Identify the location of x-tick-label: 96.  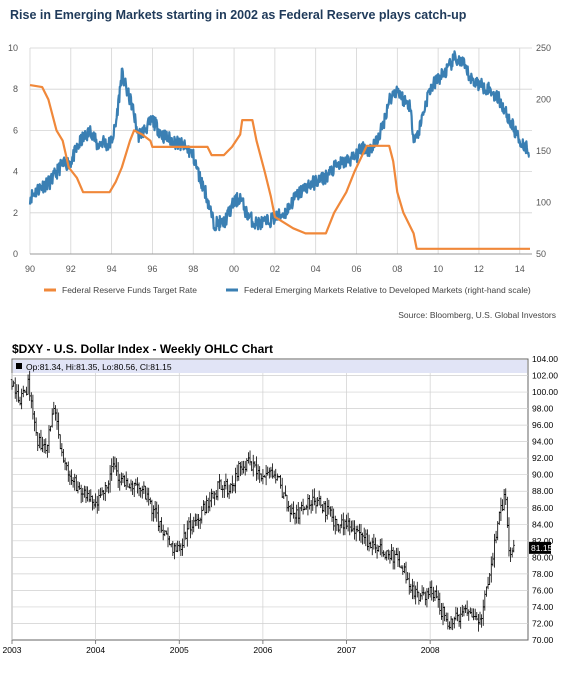
(152, 269).